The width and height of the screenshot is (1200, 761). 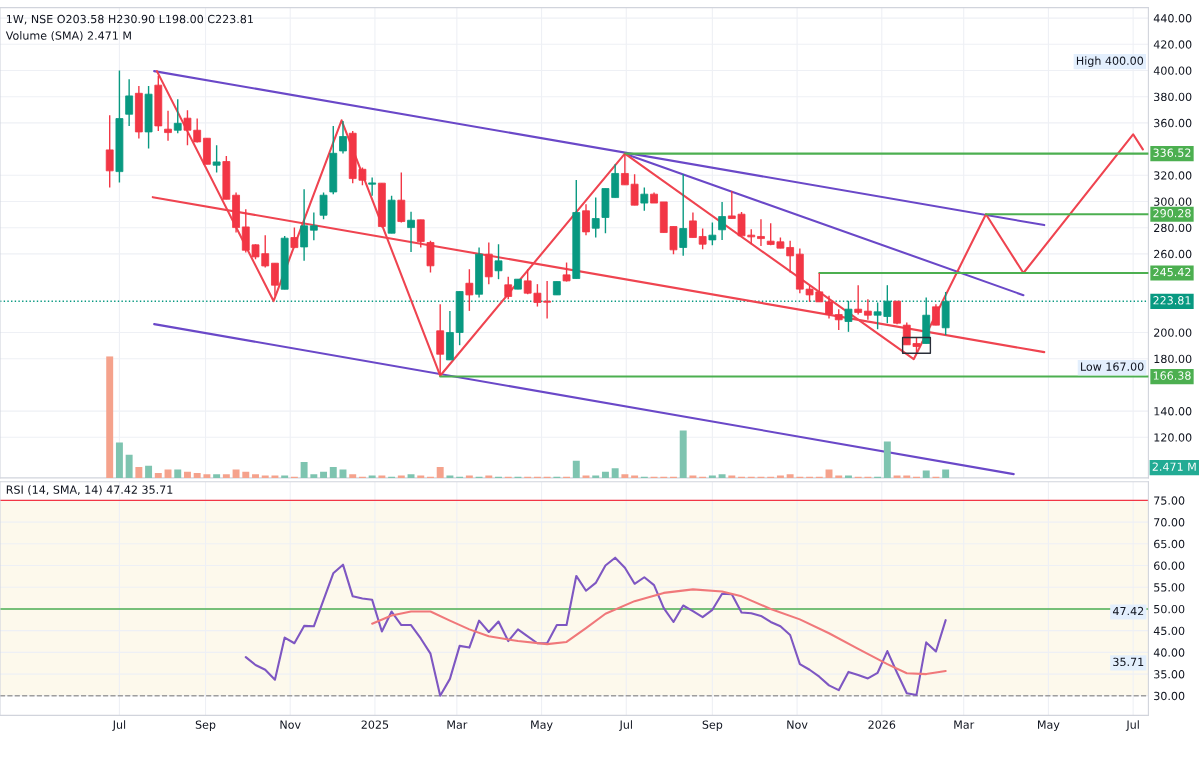 What do you see at coordinates (1169, 631) in the screenshot?
I see `y-tick-label: 45.00` at bounding box center [1169, 631].